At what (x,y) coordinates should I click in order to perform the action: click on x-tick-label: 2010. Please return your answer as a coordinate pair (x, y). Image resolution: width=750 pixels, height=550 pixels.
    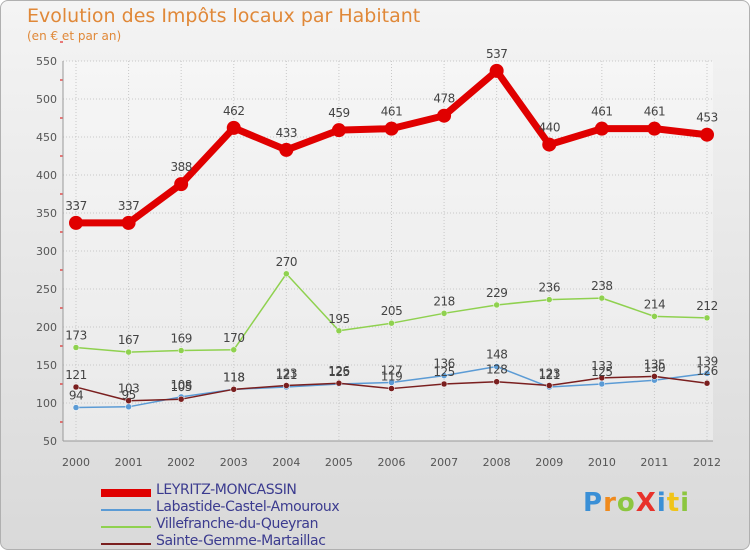
    Looking at the image, I should click on (602, 462).